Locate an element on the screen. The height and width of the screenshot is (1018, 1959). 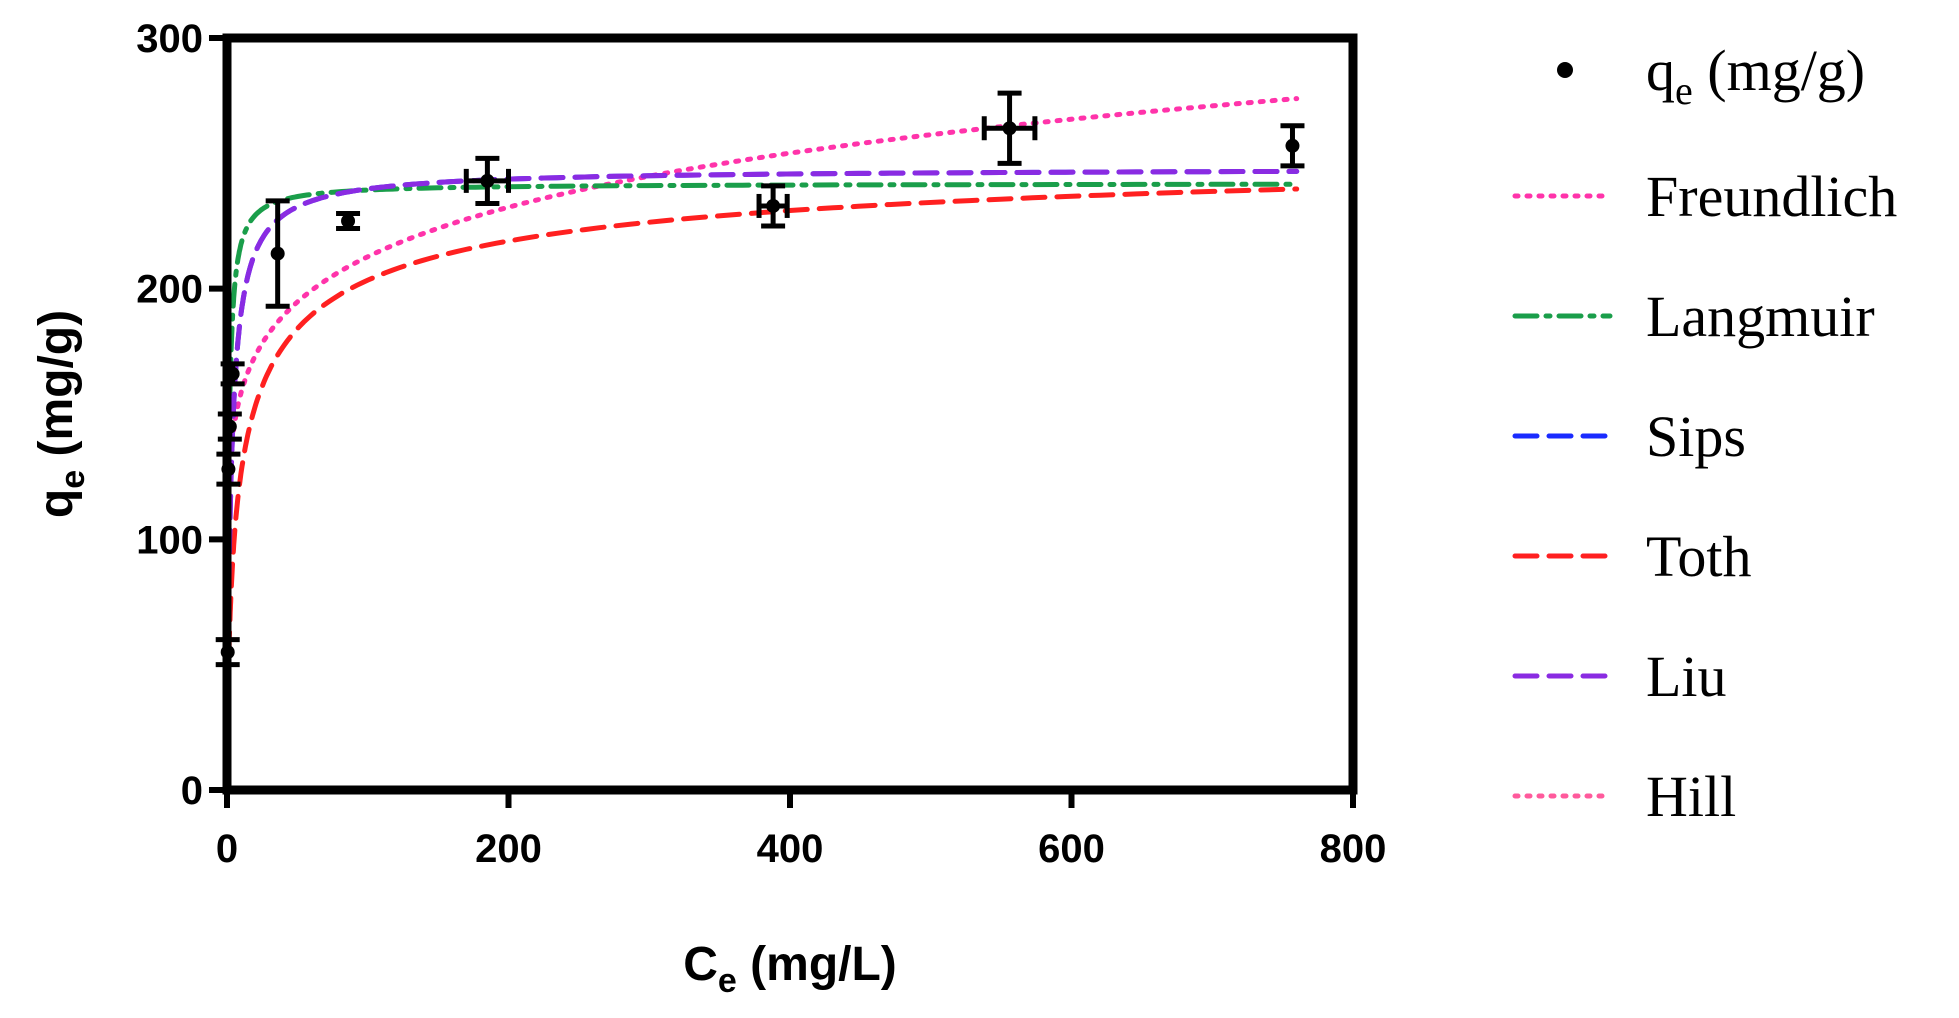
y-tick-label: 200 is located at coordinates (169, 290).